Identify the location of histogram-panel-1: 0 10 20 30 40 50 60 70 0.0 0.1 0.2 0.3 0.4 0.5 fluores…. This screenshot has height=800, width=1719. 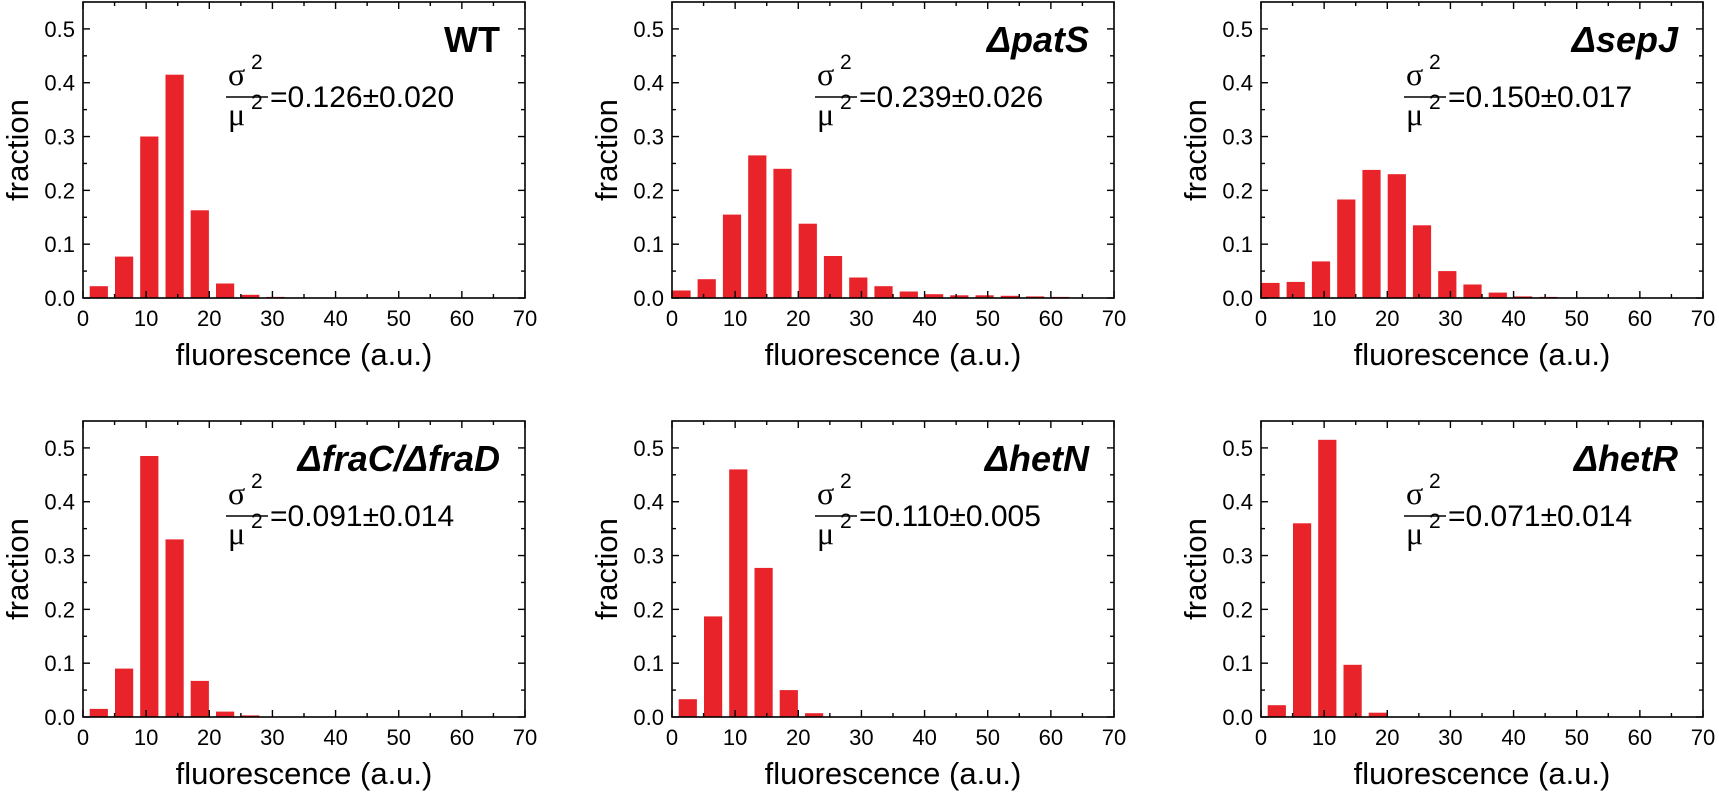
(268, 186).